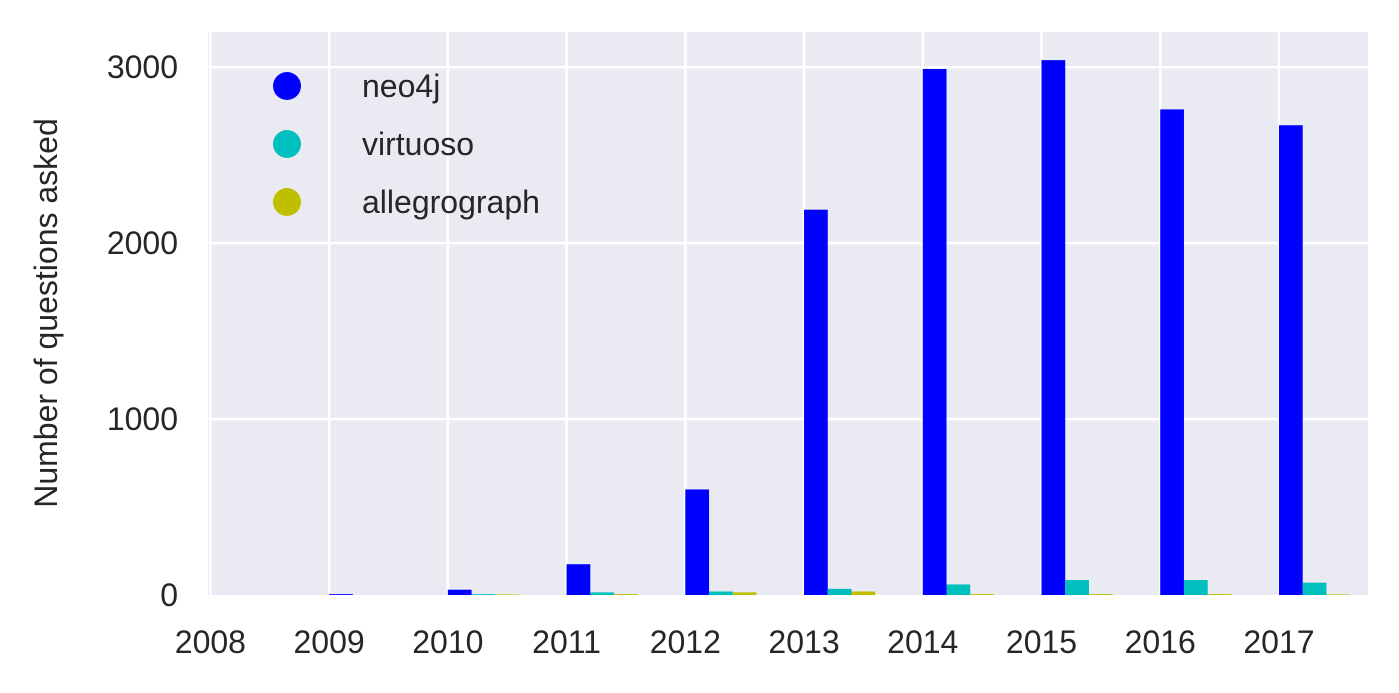 This screenshot has width=1399, height=693. Describe the element at coordinates (697, 542) in the screenshot. I see `bar-neo4j-2012` at that location.